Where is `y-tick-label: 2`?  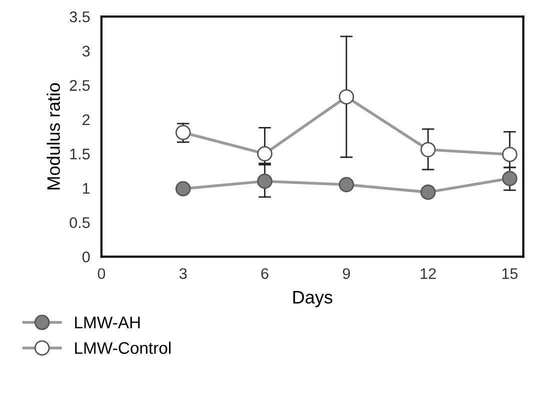 y-tick-label: 2 is located at coordinates (86, 120).